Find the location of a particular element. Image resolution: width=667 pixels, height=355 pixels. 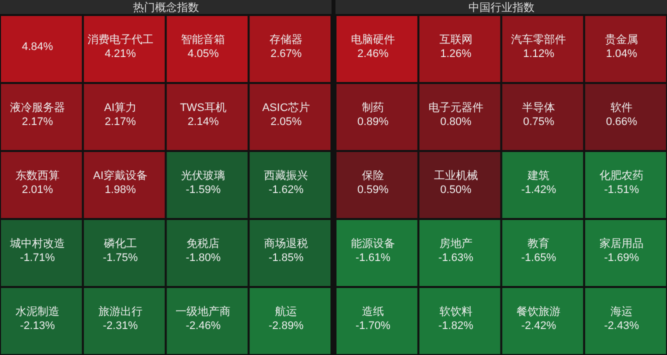

category-label: 能源设备 is located at coordinates (372, 243).